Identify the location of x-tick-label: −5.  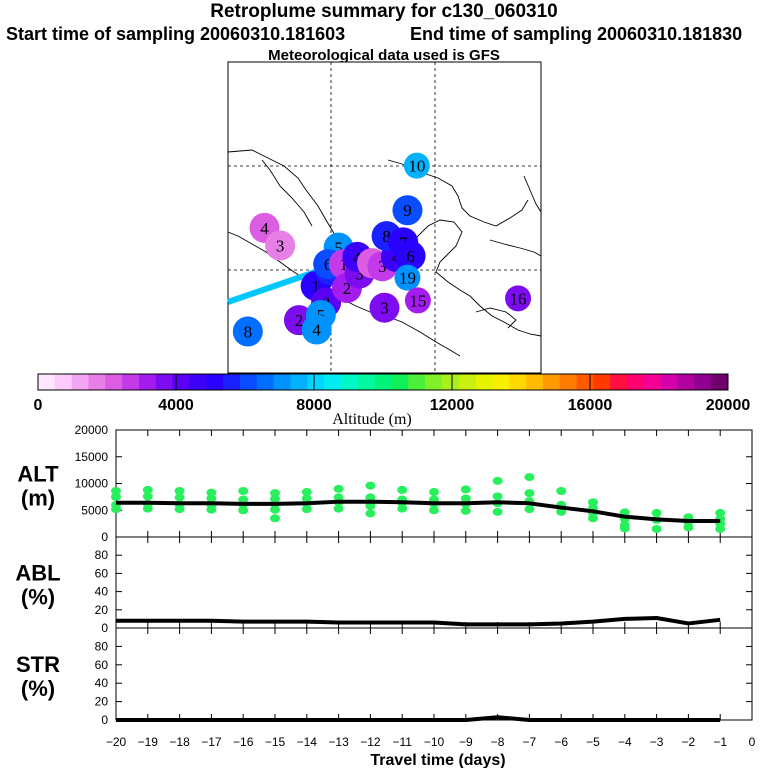
(593, 742).